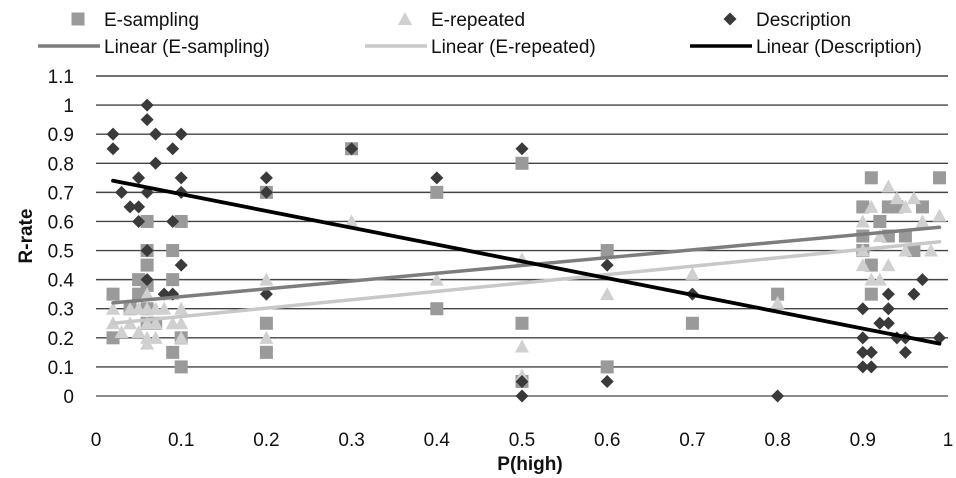 The width and height of the screenshot is (956, 478). What do you see at coordinates (526, 265) in the screenshot?
I see `trendline-linear-e-sampling` at bounding box center [526, 265].